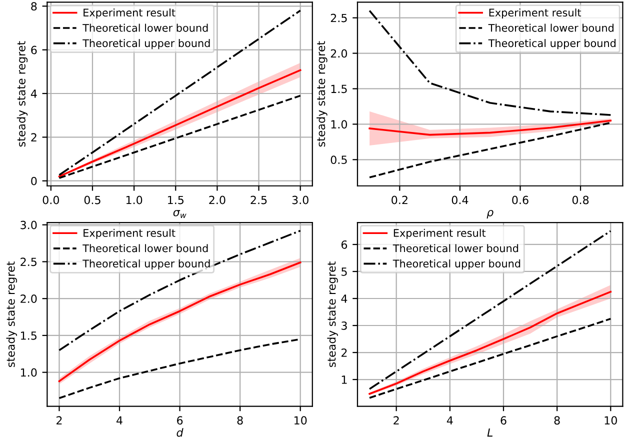 The height and width of the screenshot is (444, 629). Describe the element at coordinates (179, 214) in the screenshot. I see `x-axis-title: σ$_{w}$` at that location.